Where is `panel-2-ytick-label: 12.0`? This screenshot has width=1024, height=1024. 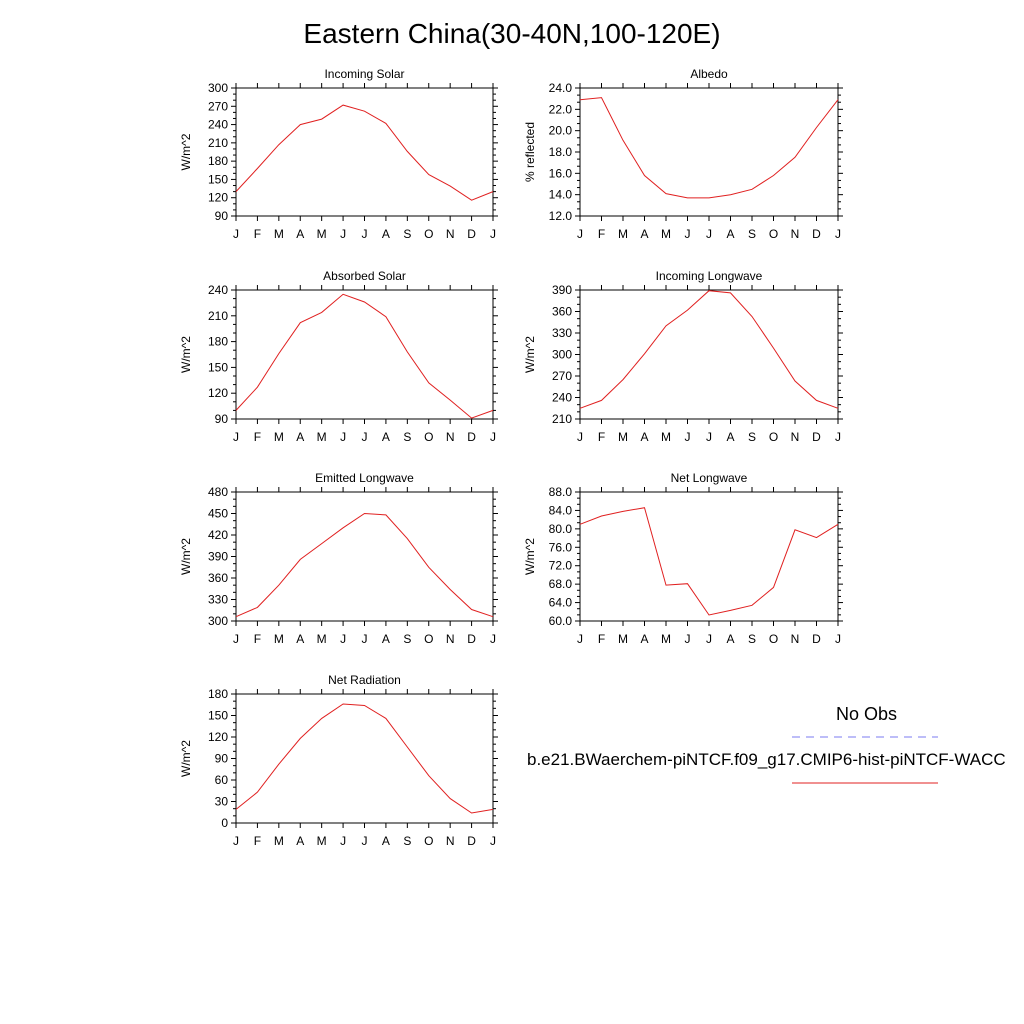 panel-2-ytick-label: 12.0 is located at coordinates (561, 216).